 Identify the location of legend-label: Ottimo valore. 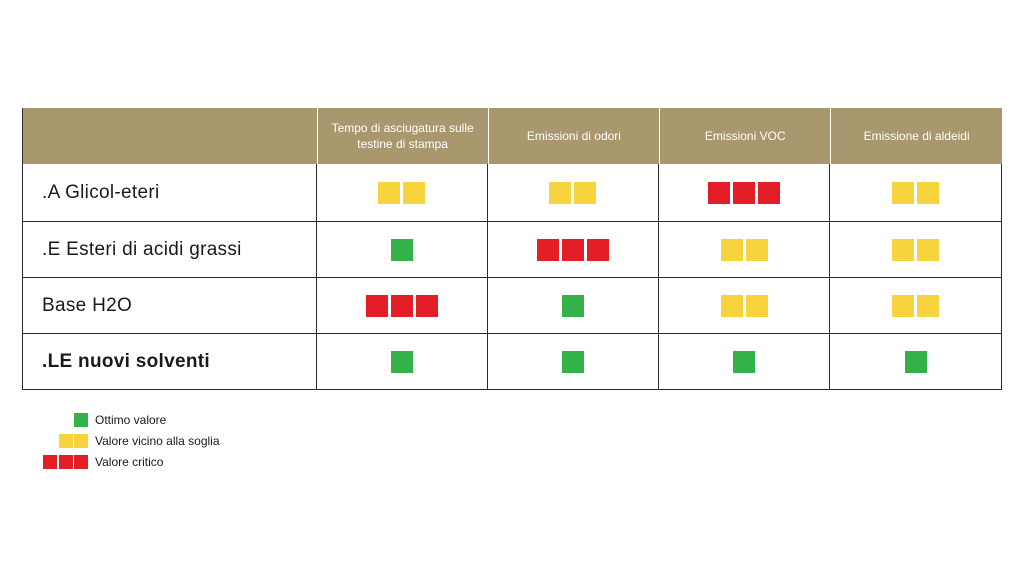
(131, 419).